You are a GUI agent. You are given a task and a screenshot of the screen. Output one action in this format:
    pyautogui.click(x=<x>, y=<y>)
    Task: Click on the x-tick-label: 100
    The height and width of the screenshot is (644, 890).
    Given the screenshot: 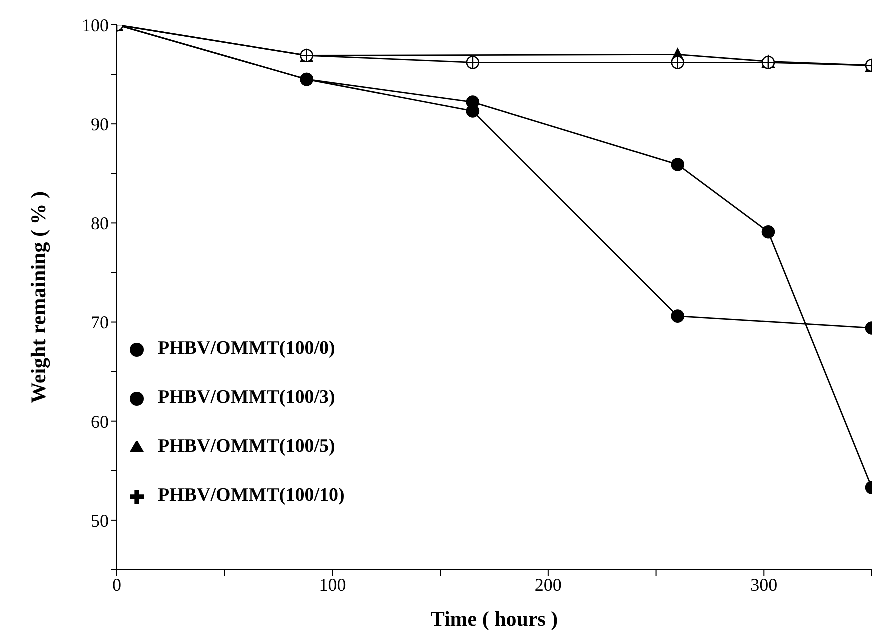 What is the action you would take?
    pyautogui.click(x=332, y=584)
    